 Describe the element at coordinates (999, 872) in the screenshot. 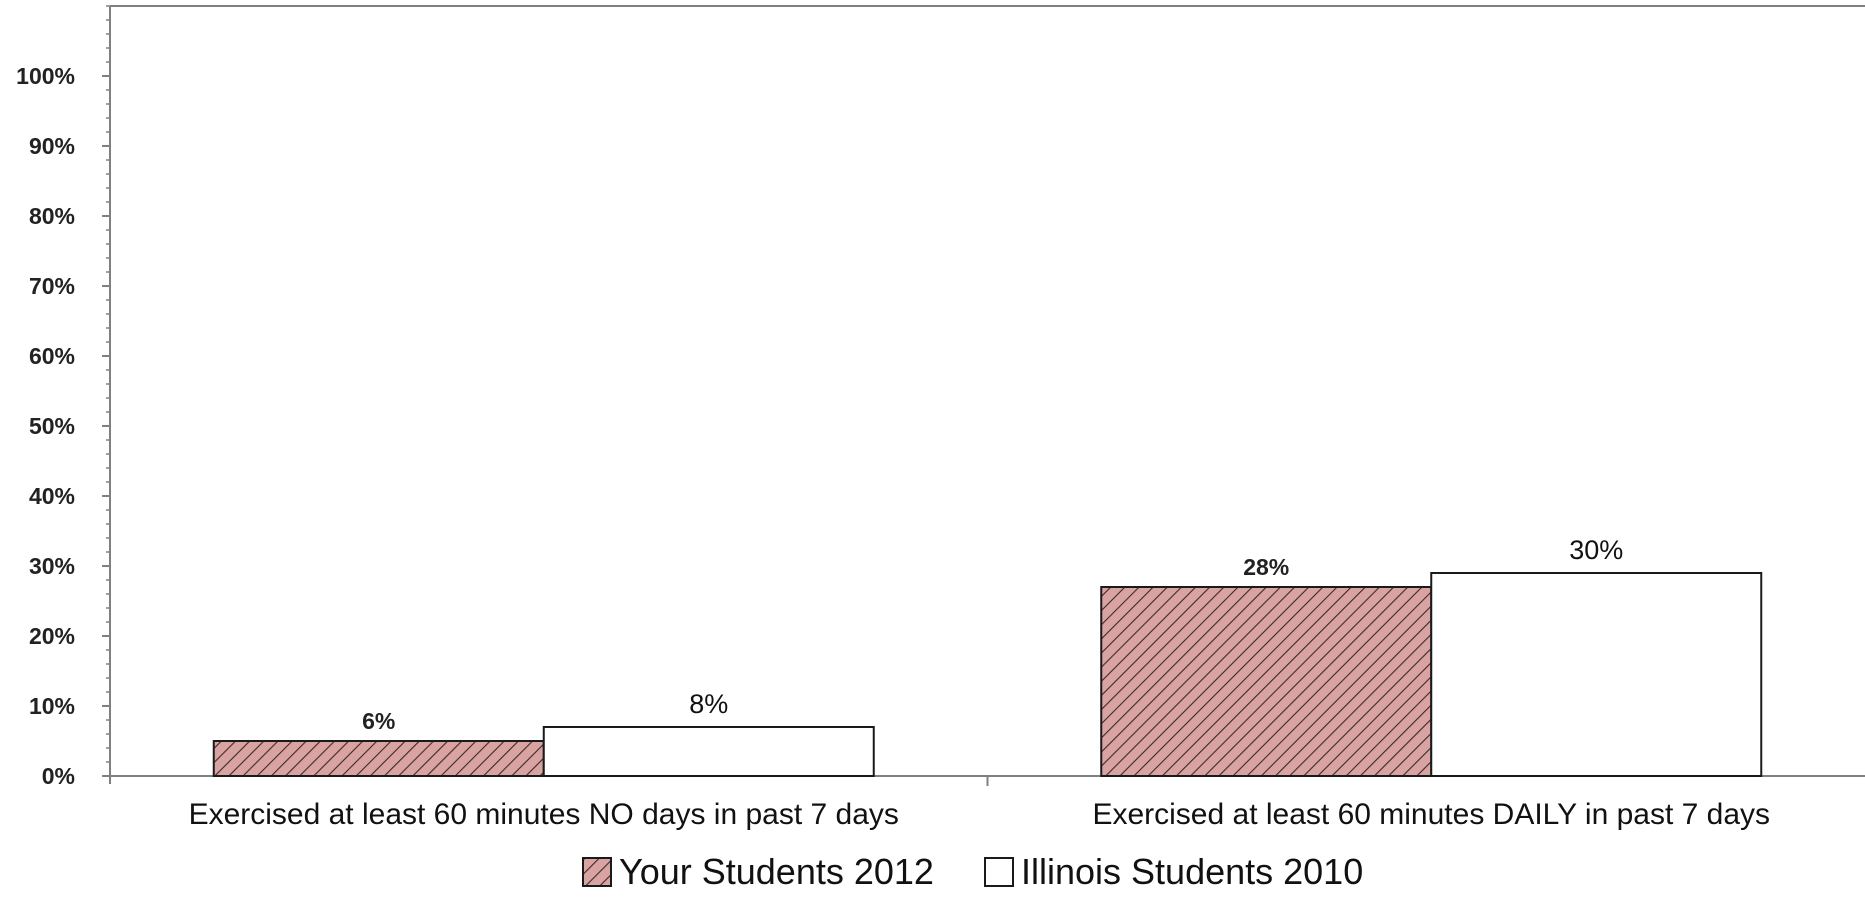

I see `legend-swatch-illinois-students` at that location.